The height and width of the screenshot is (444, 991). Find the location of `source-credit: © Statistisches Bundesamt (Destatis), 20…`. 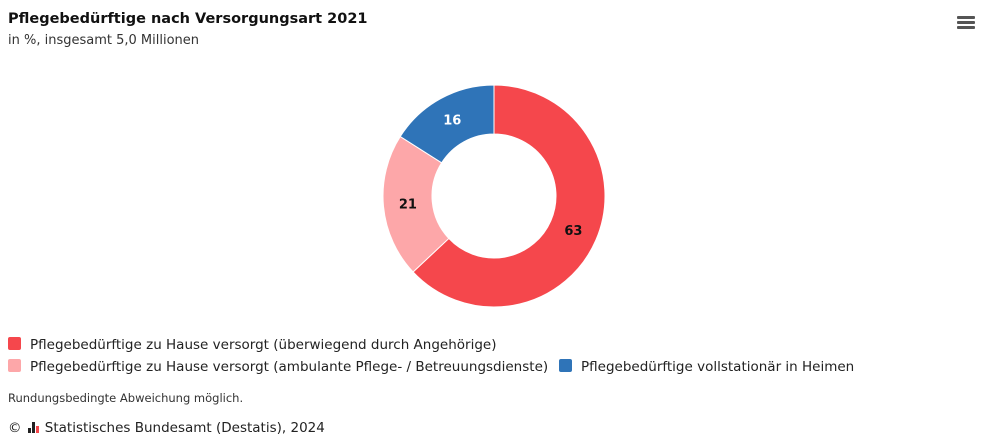

source-credit: © Statistisches Bundesamt (Destatis), 20… is located at coordinates (166, 428).